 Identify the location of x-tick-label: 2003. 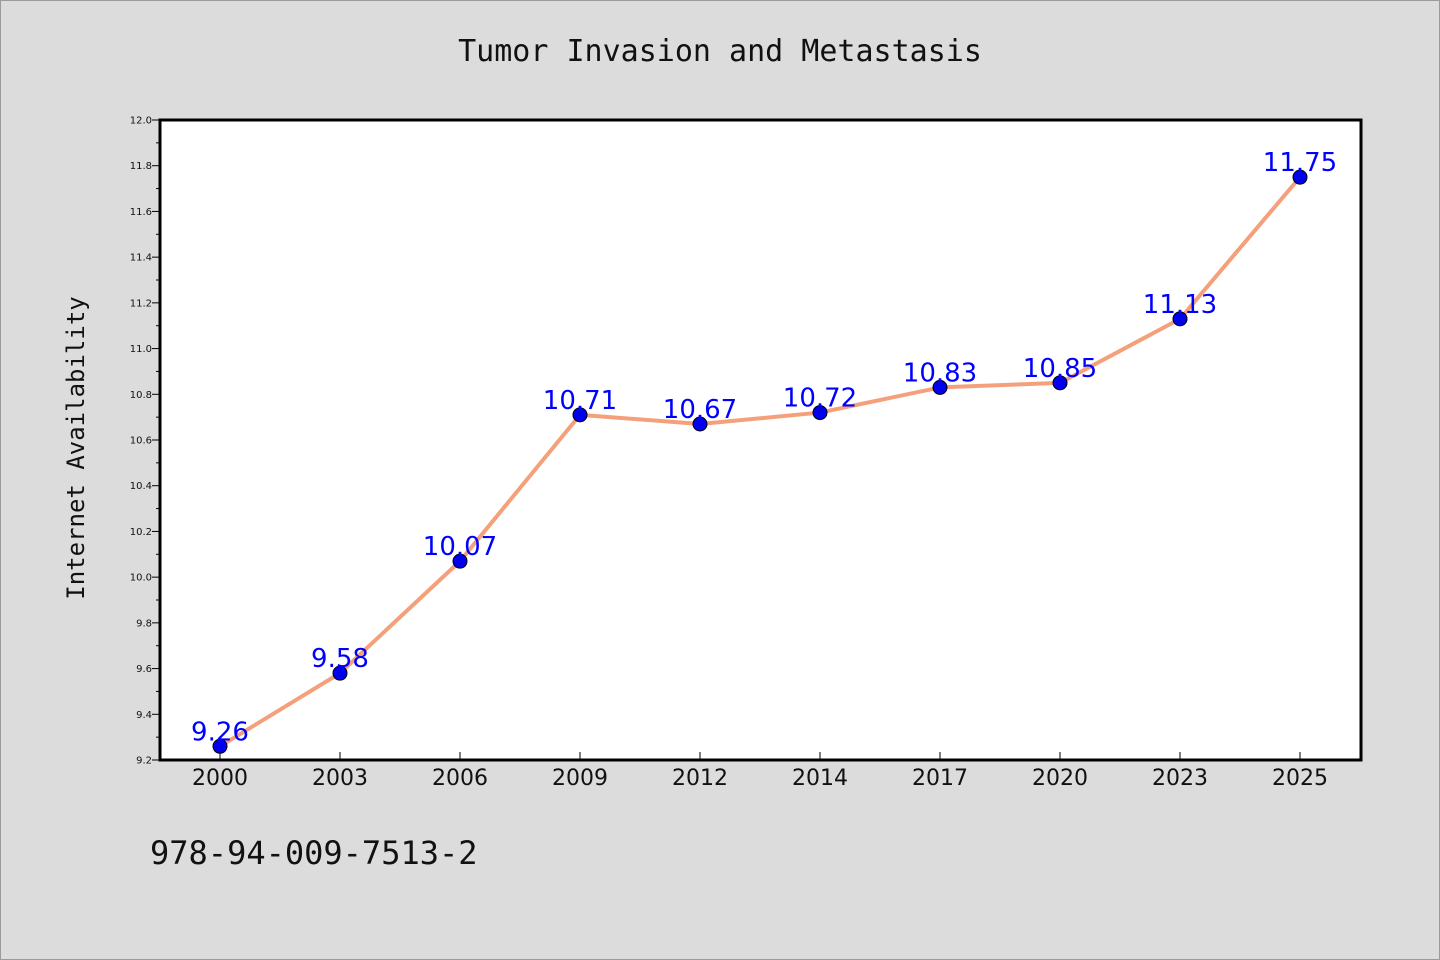
(340, 778).